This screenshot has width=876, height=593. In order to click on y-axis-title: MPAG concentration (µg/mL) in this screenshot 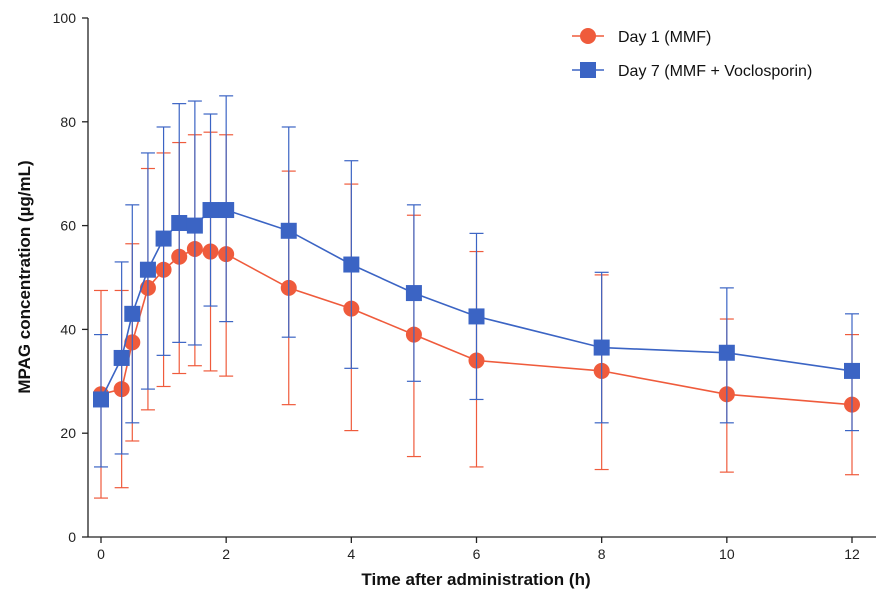, I will do `click(24, 276)`.